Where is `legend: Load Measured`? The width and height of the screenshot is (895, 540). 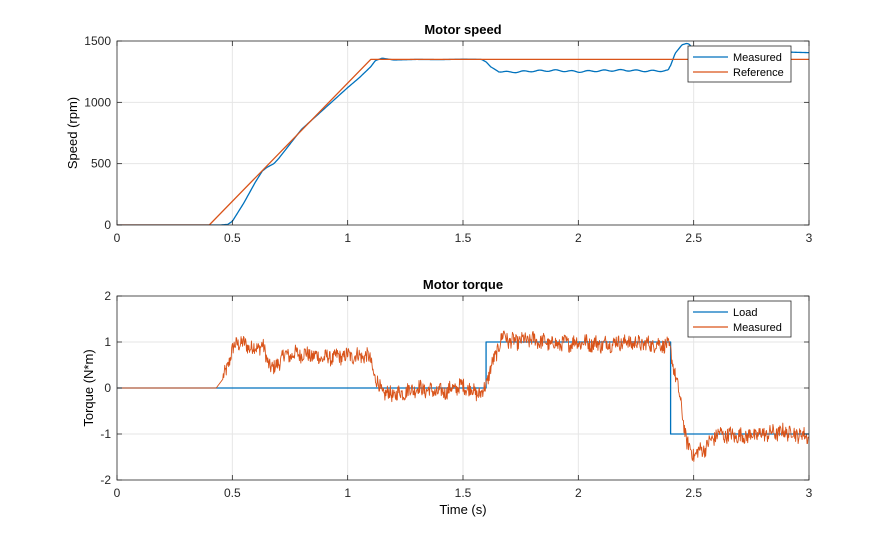 legend: Load Measured is located at coordinates (739, 319).